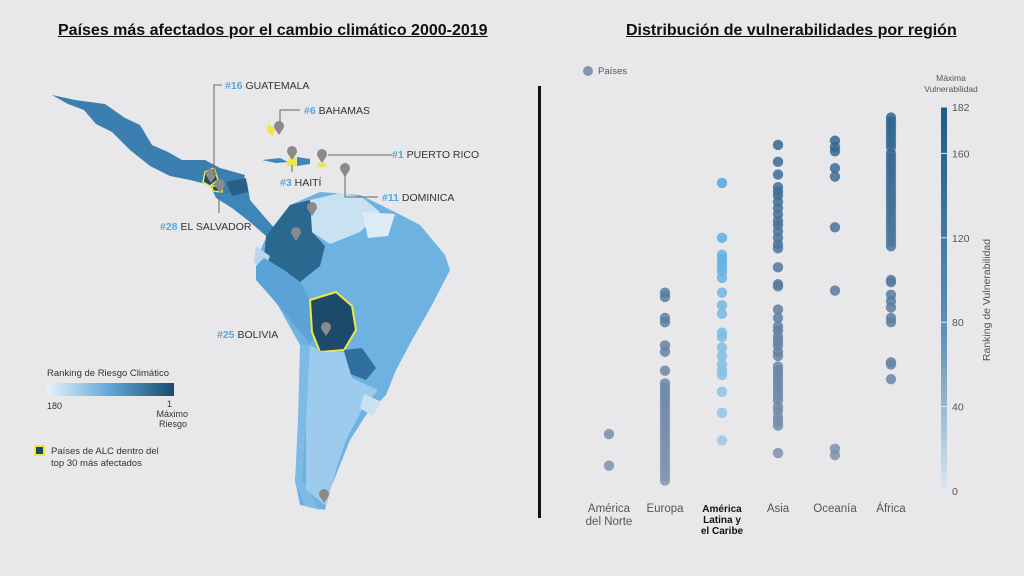 The height and width of the screenshot is (576, 1024). What do you see at coordinates (722, 520) in the screenshot?
I see `category-label: Latina y` at bounding box center [722, 520].